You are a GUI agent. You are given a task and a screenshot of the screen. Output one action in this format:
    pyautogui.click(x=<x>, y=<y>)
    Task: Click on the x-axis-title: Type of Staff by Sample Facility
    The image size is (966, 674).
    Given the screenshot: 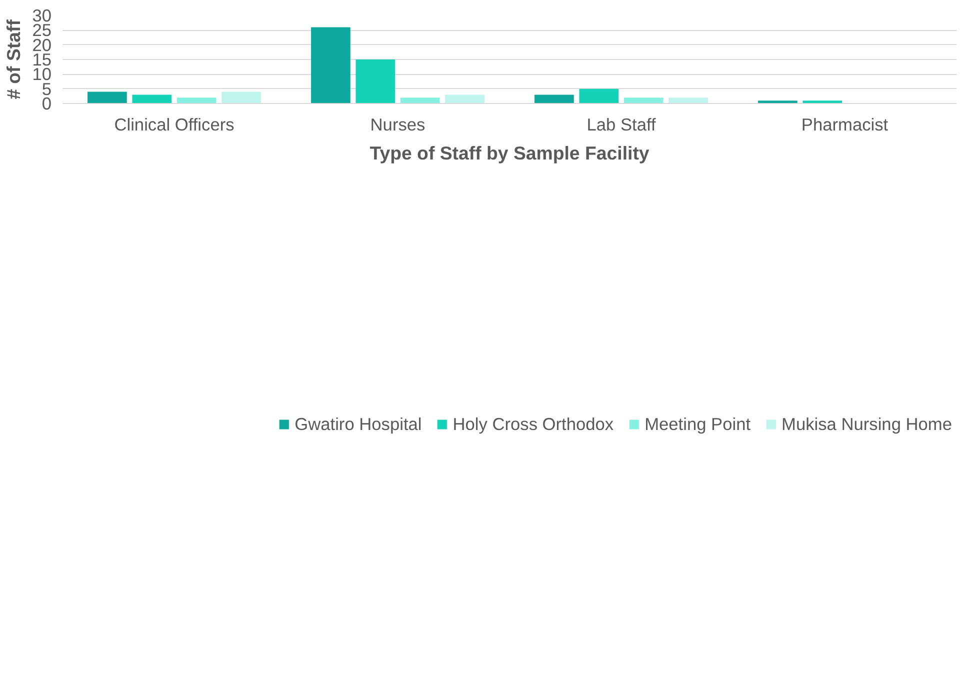 What is the action you would take?
    pyautogui.click(x=510, y=153)
    